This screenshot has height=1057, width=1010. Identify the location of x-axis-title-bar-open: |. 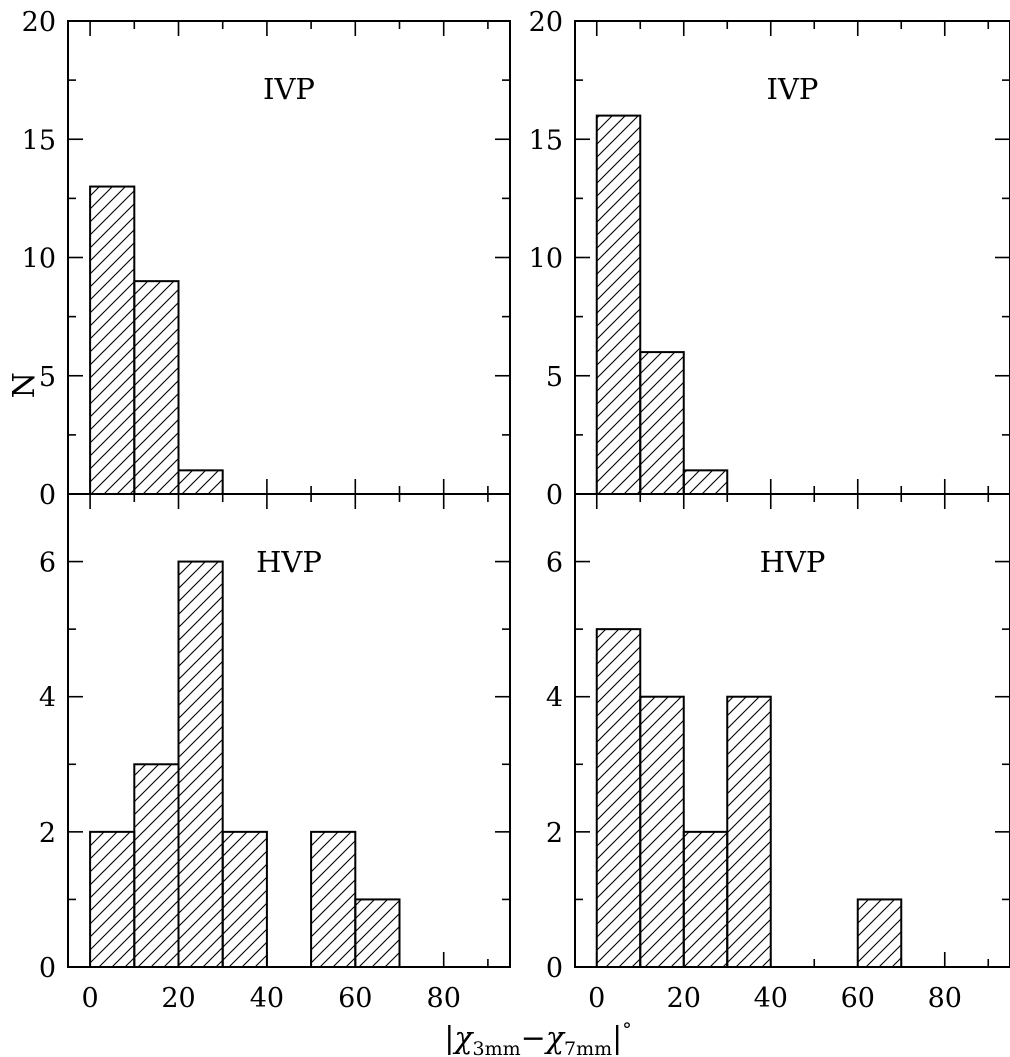
(449, 1038).